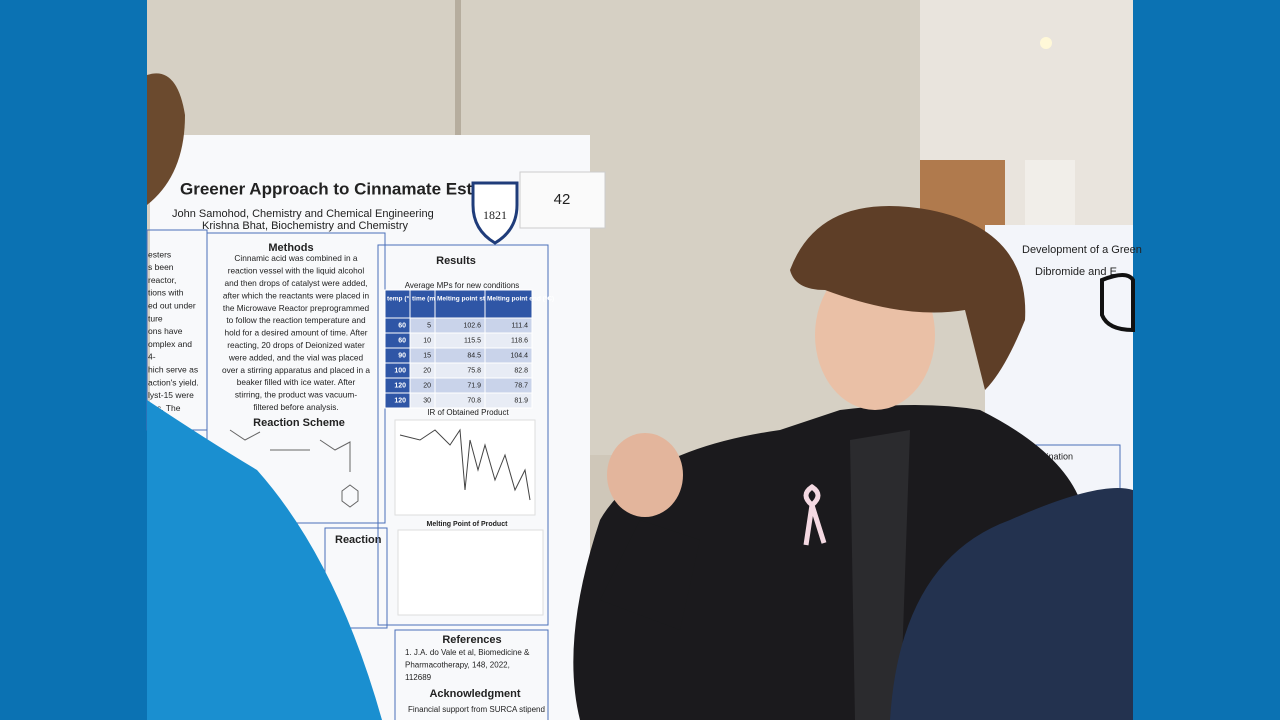 This screenshot has height=720, width=1280. What do you see at coordinates (427, 340) in the screenshot?
I see `table-value: 10` at bounding box center [427, 340].